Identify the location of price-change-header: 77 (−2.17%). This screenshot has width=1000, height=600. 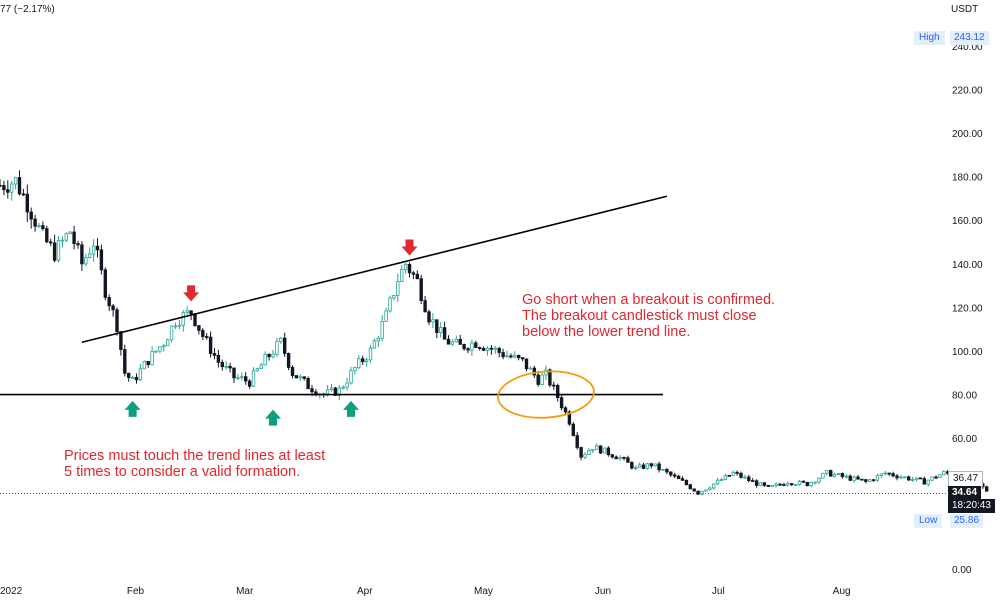
(27, 9).